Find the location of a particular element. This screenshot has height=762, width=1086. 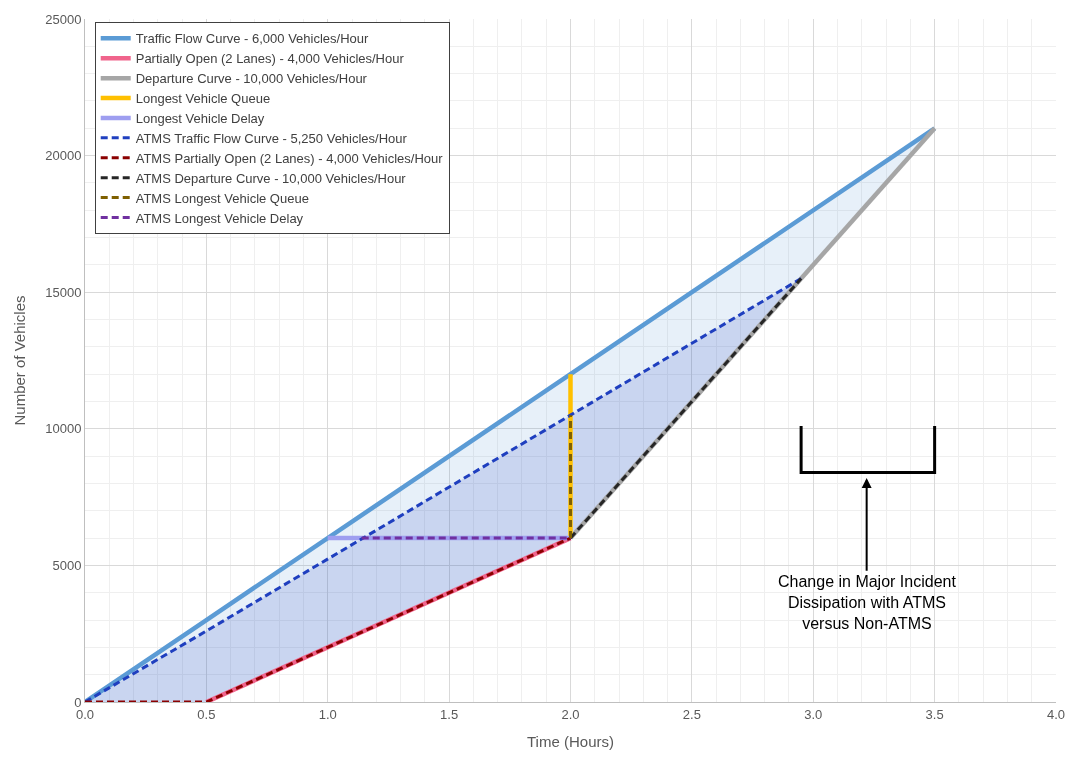

x-tick-label: 1.5 is located at coordinates (449, 714).